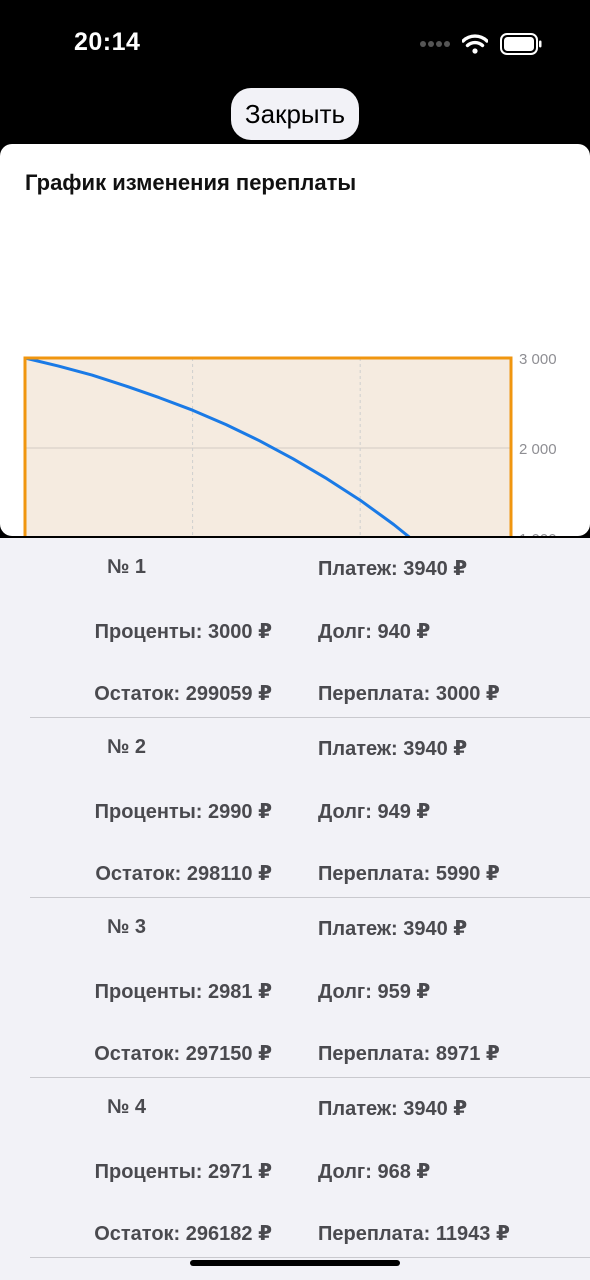  I want to click on payment-interest: Проценты: 2990 ₽, so click(183, 812).